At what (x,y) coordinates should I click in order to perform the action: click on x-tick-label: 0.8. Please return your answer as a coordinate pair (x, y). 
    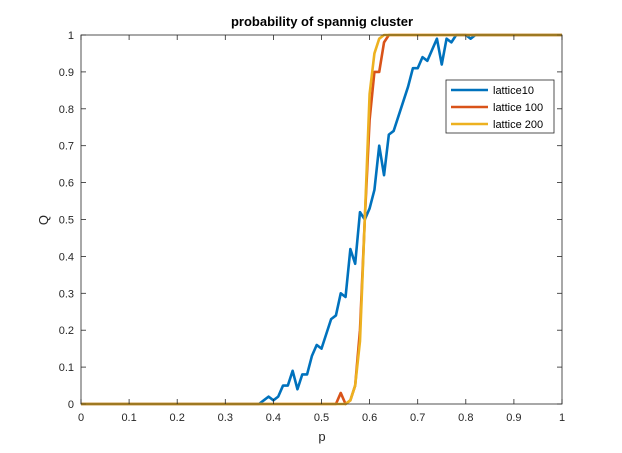
    Looking at the image, I should click on (465, 418).